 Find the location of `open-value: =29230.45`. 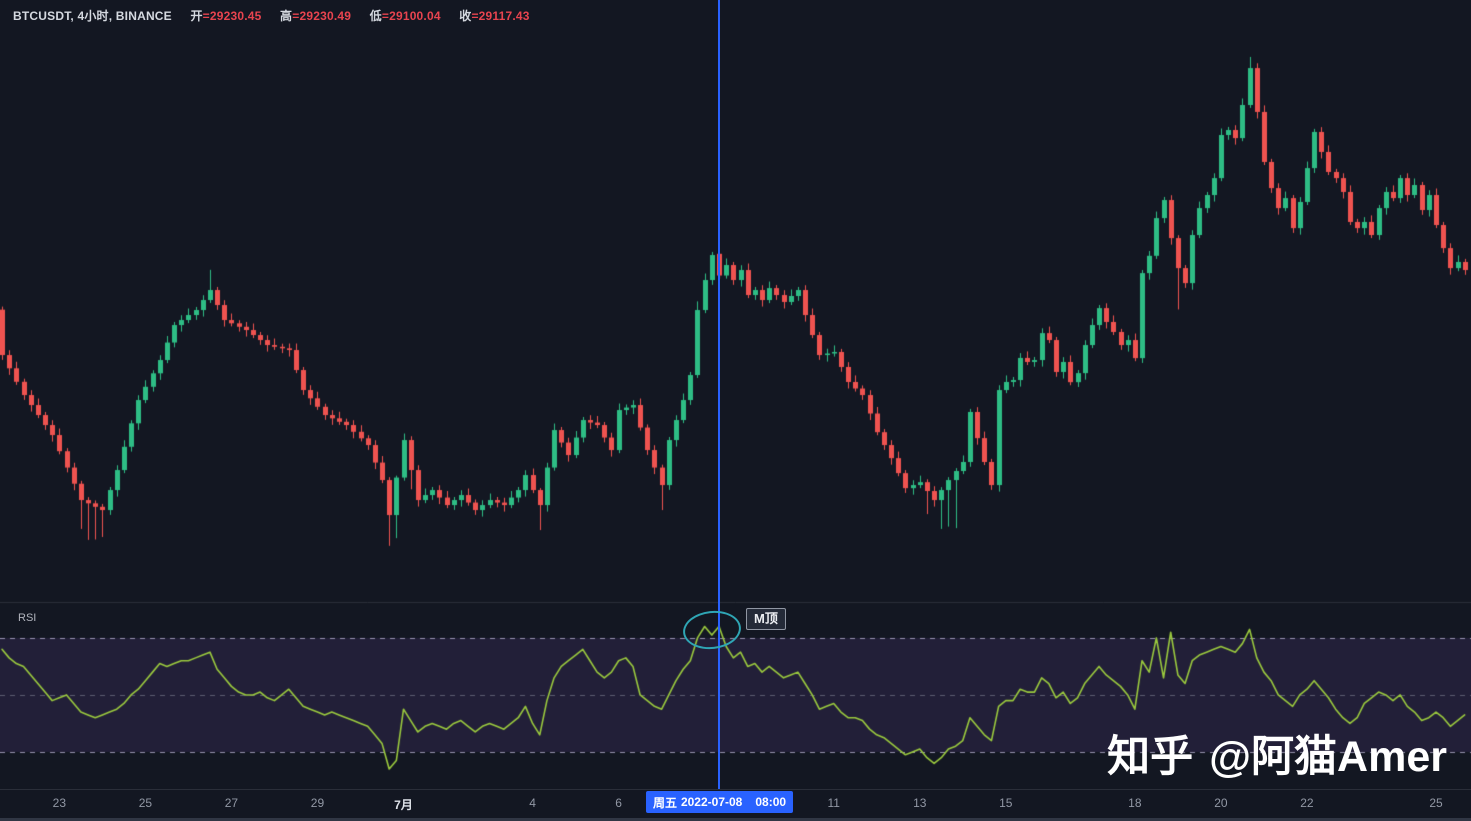

open-value: =29230.45 is located at coordinates (232, 16).